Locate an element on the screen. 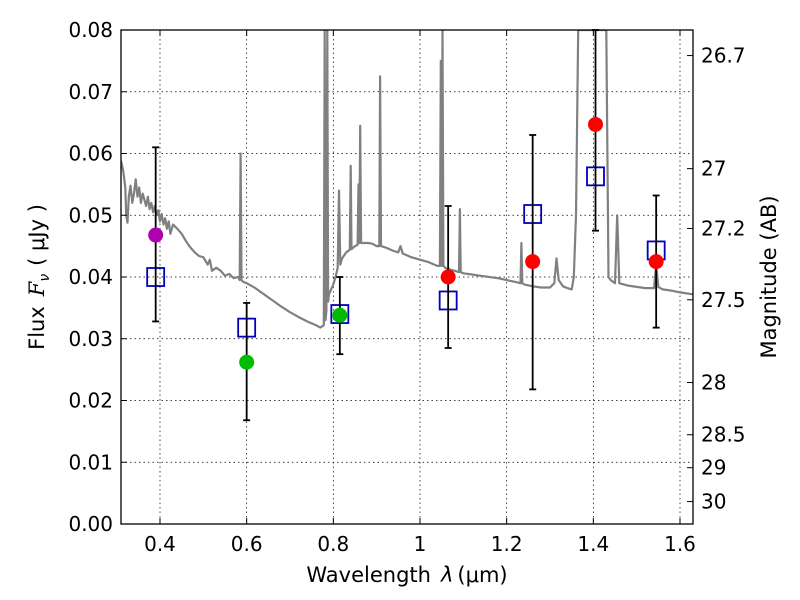  y-tick-label: 0.01 is located at coordinates (90, 462).